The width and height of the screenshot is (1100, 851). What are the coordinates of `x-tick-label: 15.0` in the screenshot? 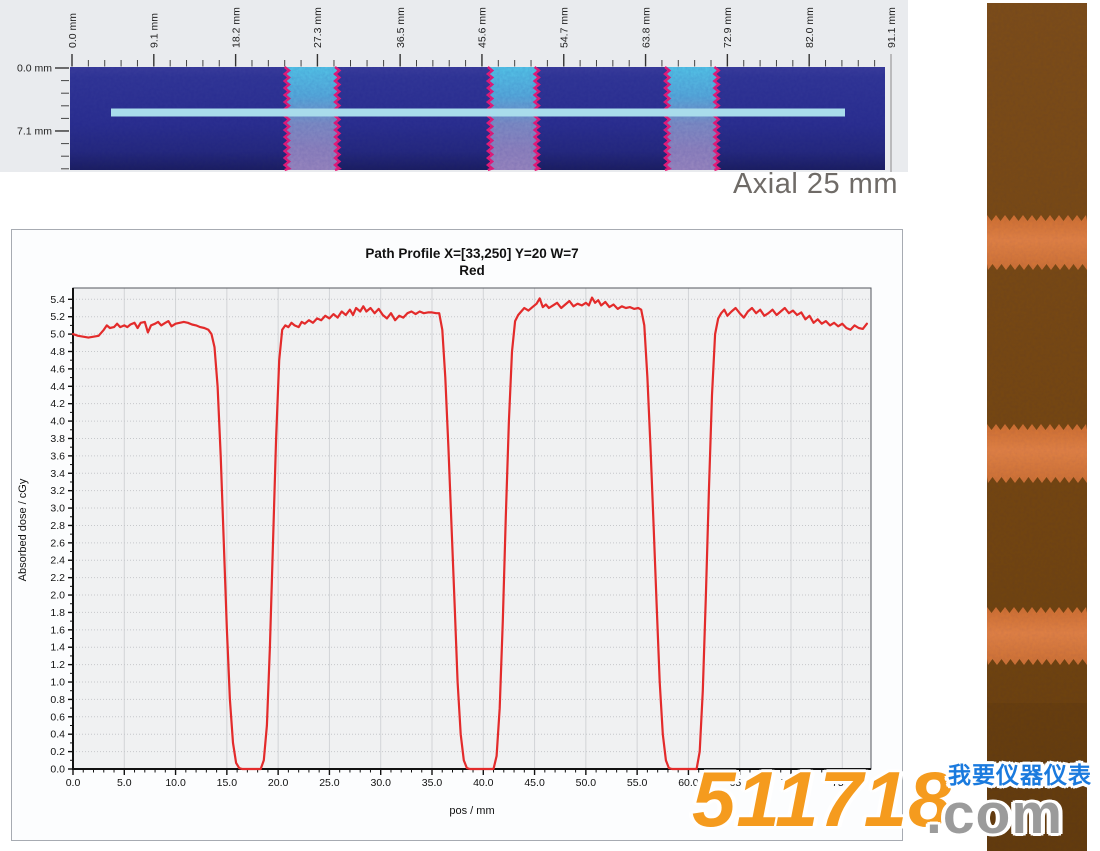 It's located at (227, 783).